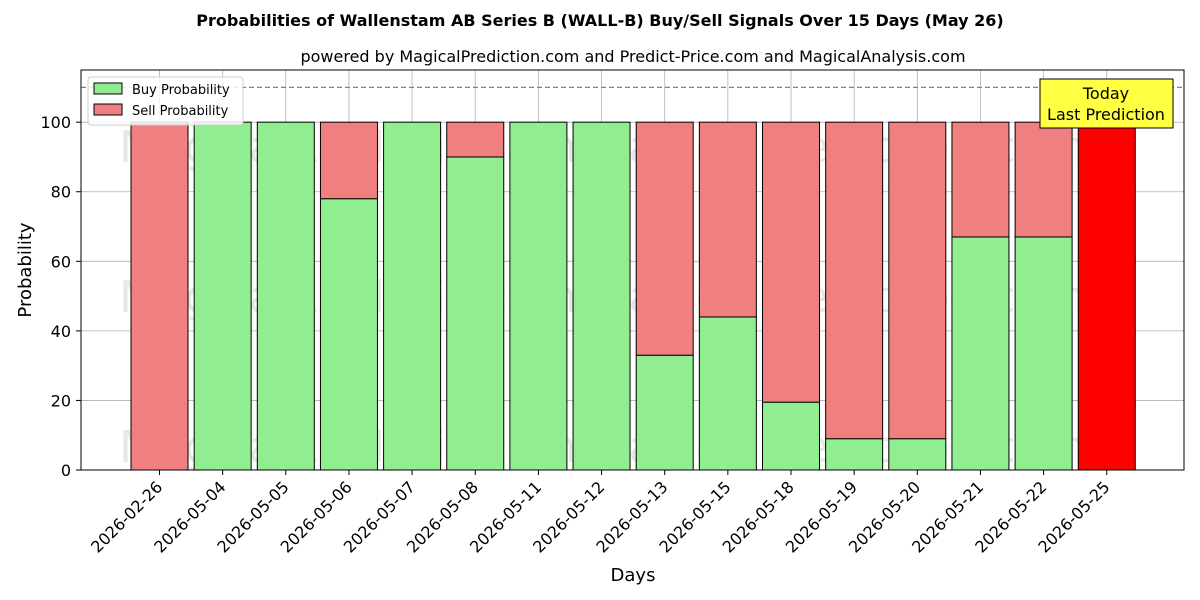 The width and height of the screenshot is (1200, 600). I want to click on today-annotation-line-2: Last Prediction, so click(1106, 114).